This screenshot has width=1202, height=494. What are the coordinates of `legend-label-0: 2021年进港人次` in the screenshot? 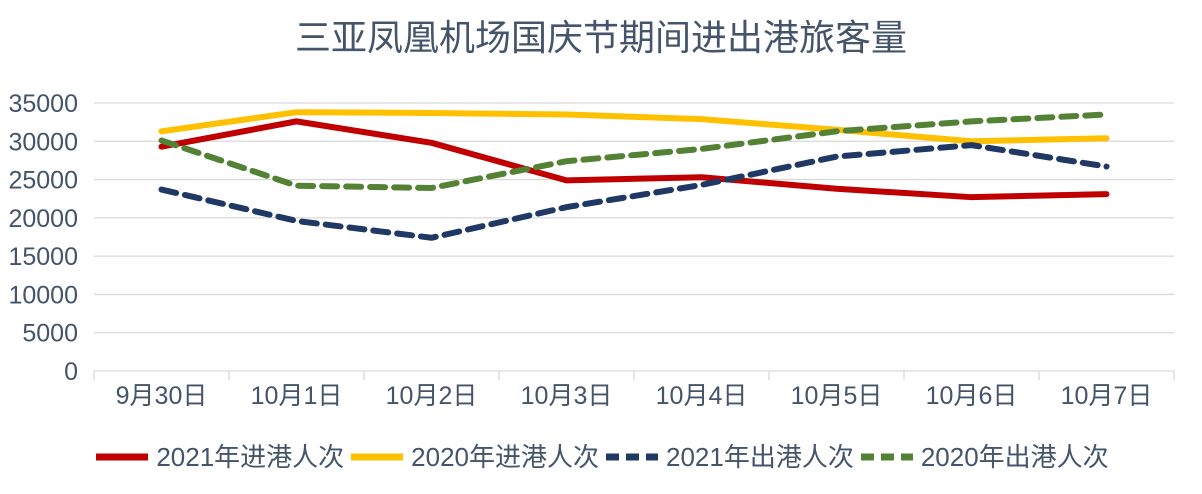 It's located at (250, 457).